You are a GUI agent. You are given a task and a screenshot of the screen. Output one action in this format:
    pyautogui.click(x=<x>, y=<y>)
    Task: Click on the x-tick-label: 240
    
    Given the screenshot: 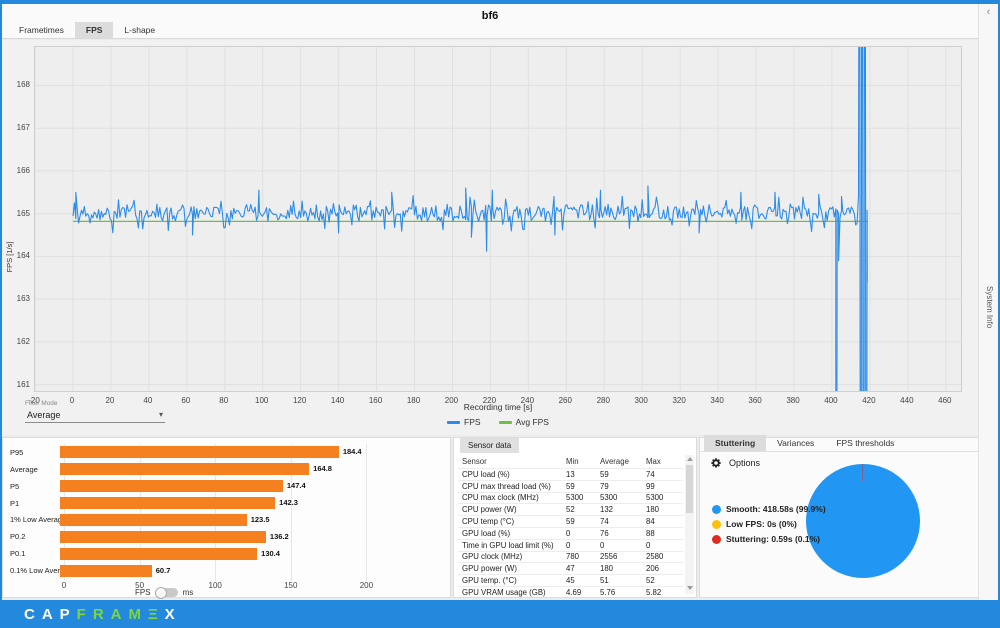 What is the action you would take?
    pyautogui.click(x=527, y=400)
    